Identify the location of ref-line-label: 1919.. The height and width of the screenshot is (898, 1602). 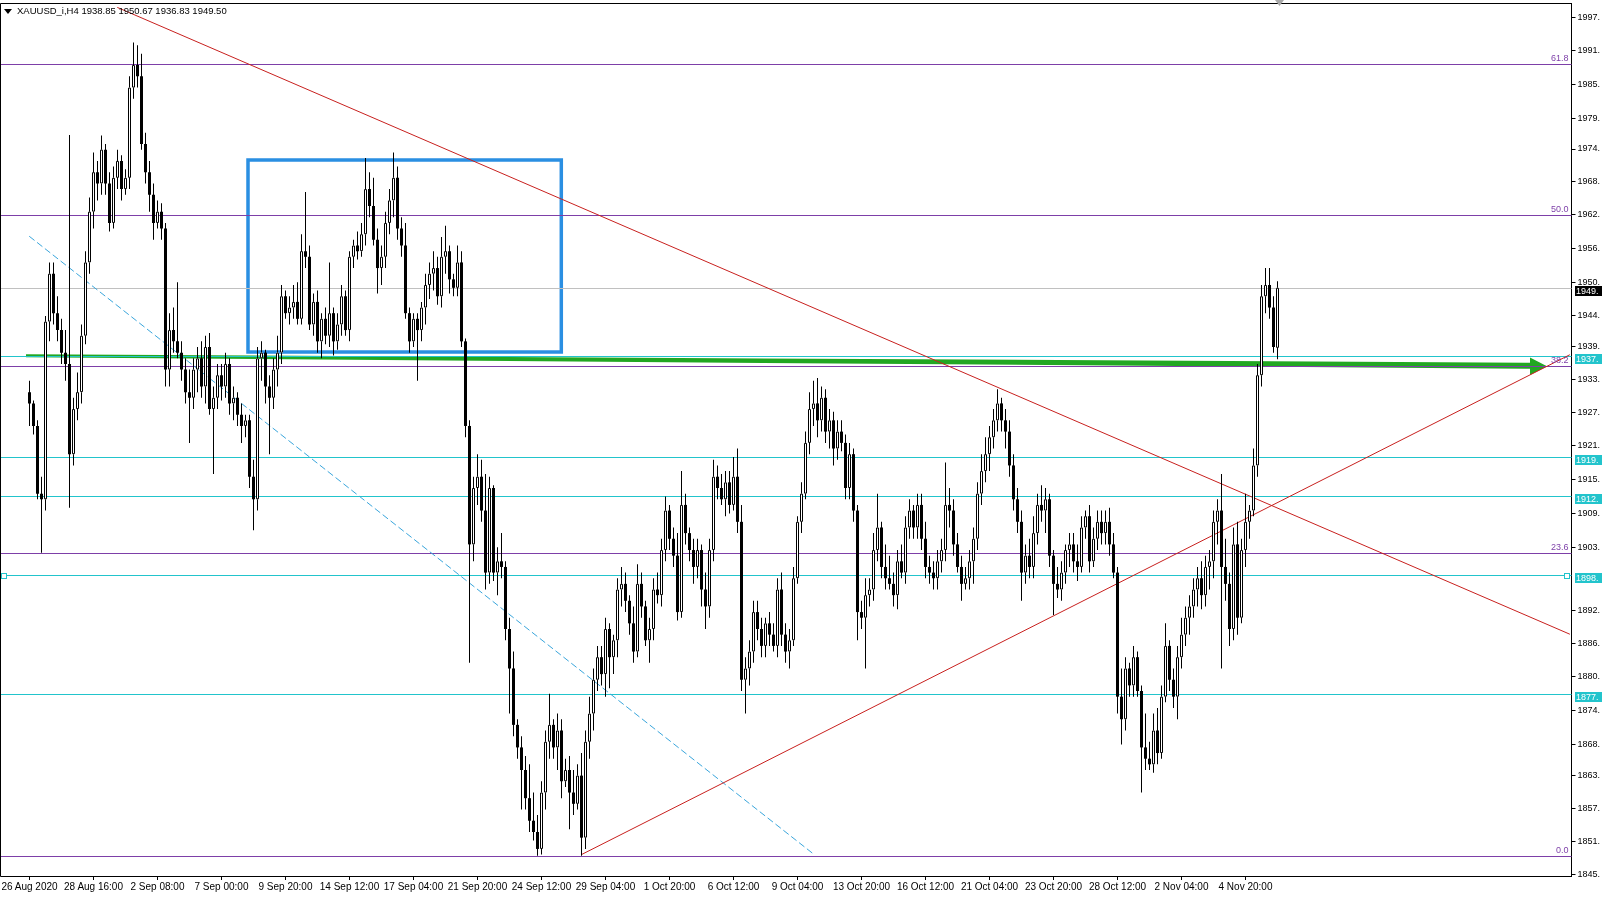
(1587, 459).